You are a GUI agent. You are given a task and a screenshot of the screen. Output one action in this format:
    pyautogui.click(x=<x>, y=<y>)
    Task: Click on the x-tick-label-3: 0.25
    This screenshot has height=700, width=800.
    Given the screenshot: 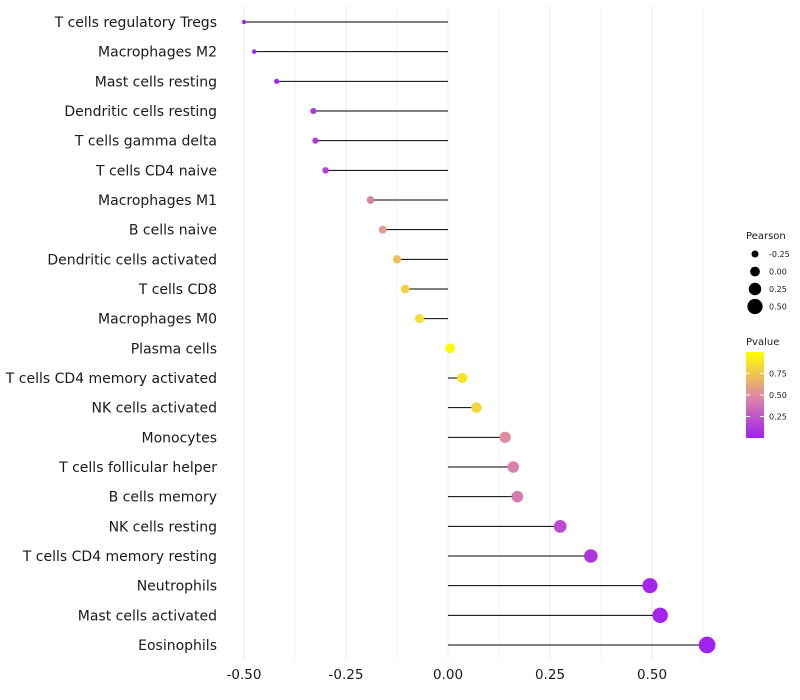 What is the action you would take?
    pyautogui.click(x=550, y=675)
    